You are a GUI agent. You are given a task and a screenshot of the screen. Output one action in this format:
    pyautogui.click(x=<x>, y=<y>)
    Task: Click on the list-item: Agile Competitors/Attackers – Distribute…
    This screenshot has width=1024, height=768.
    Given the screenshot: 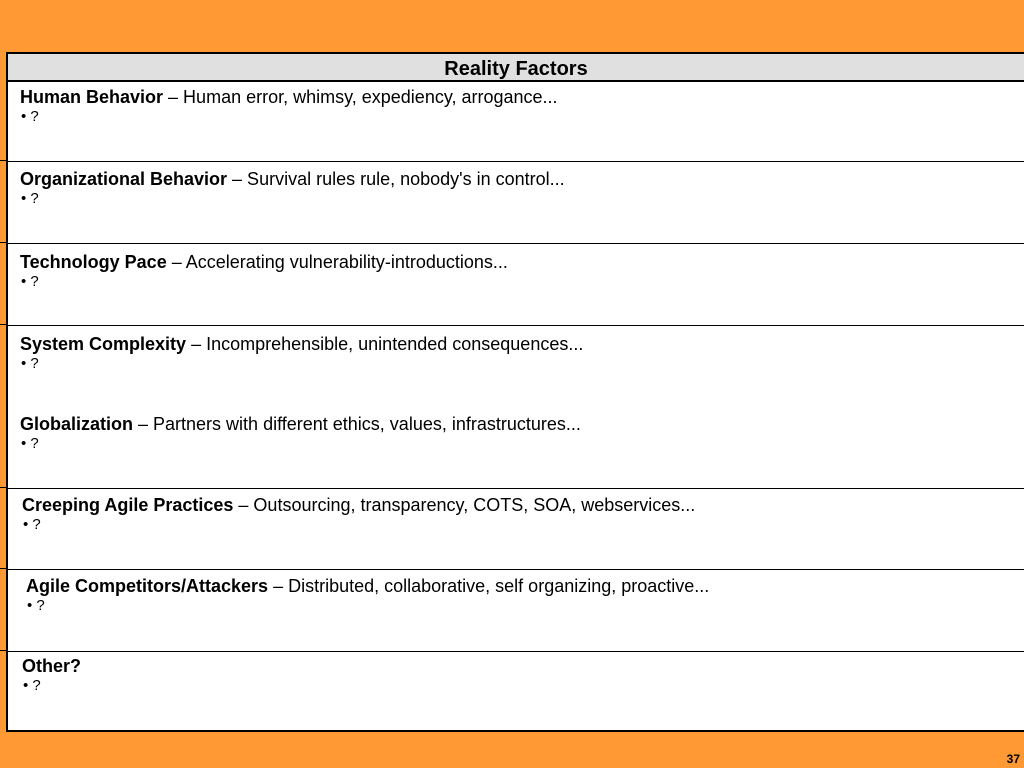 What is the action you would take?
    pyautogui.click(x=367, y=596)
    